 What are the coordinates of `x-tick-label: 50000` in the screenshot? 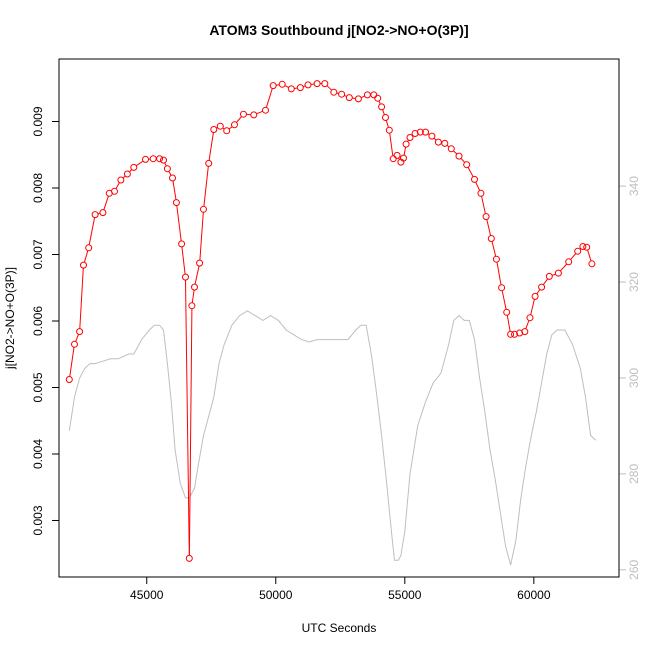 It's located at (276, 595).